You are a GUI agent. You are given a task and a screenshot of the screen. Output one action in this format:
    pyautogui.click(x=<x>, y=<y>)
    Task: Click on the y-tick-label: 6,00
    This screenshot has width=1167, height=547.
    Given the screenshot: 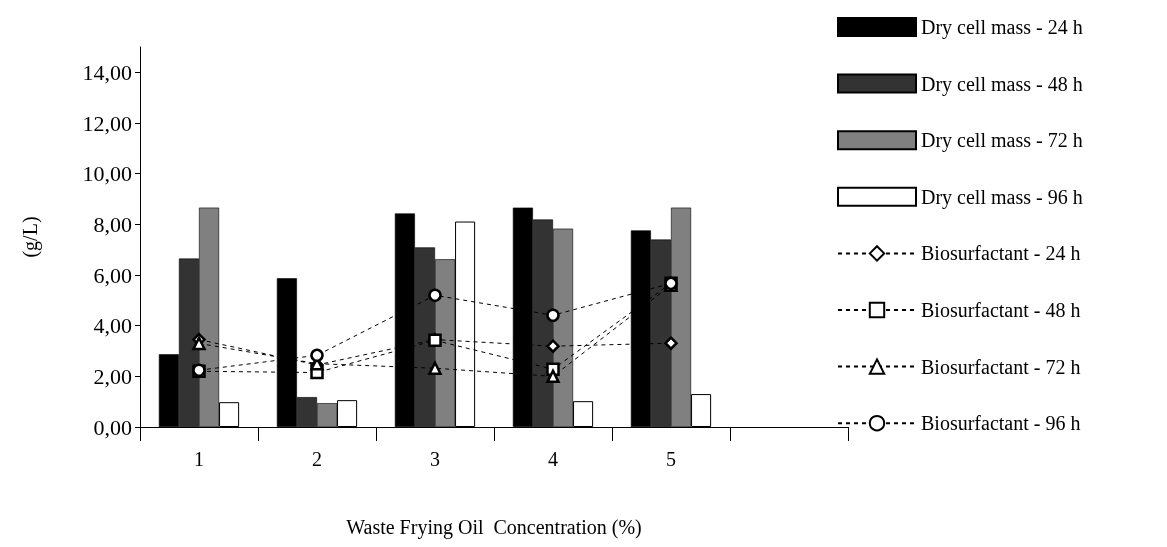 What is the action you would take?
    pyautogui.click(x=112, y=275)
    